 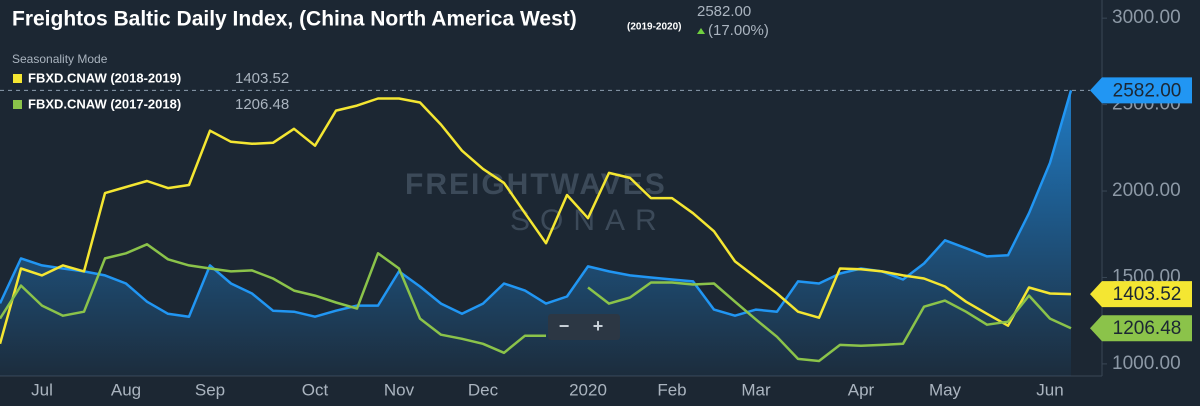 I want to click on up-arrow, so click(x=701, y=31).